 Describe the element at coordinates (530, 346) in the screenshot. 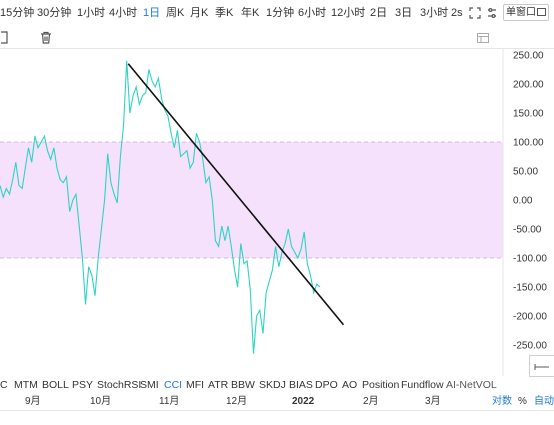

I see `y-tick-label: -250.00` at that location.